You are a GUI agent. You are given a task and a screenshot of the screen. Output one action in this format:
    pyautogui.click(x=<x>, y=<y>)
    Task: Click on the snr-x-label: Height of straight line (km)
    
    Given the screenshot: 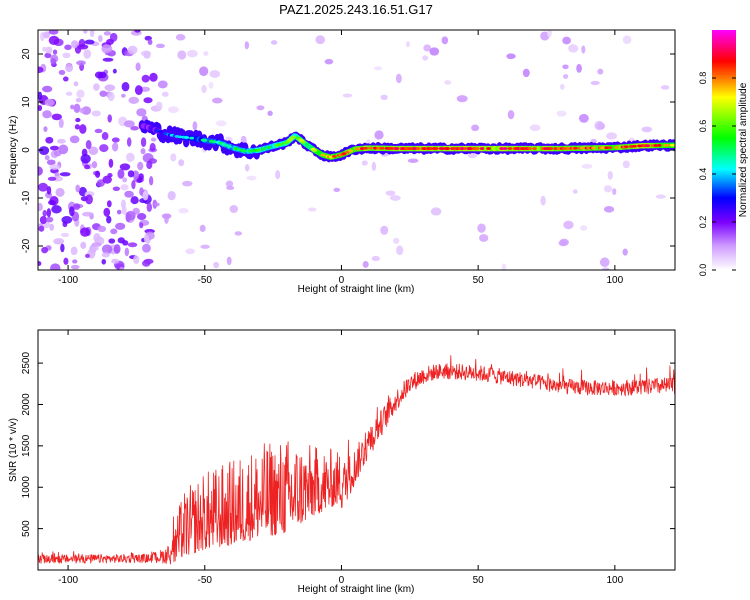 What is the action you would take?
    pyautogui.click(x=356, y=589)
    